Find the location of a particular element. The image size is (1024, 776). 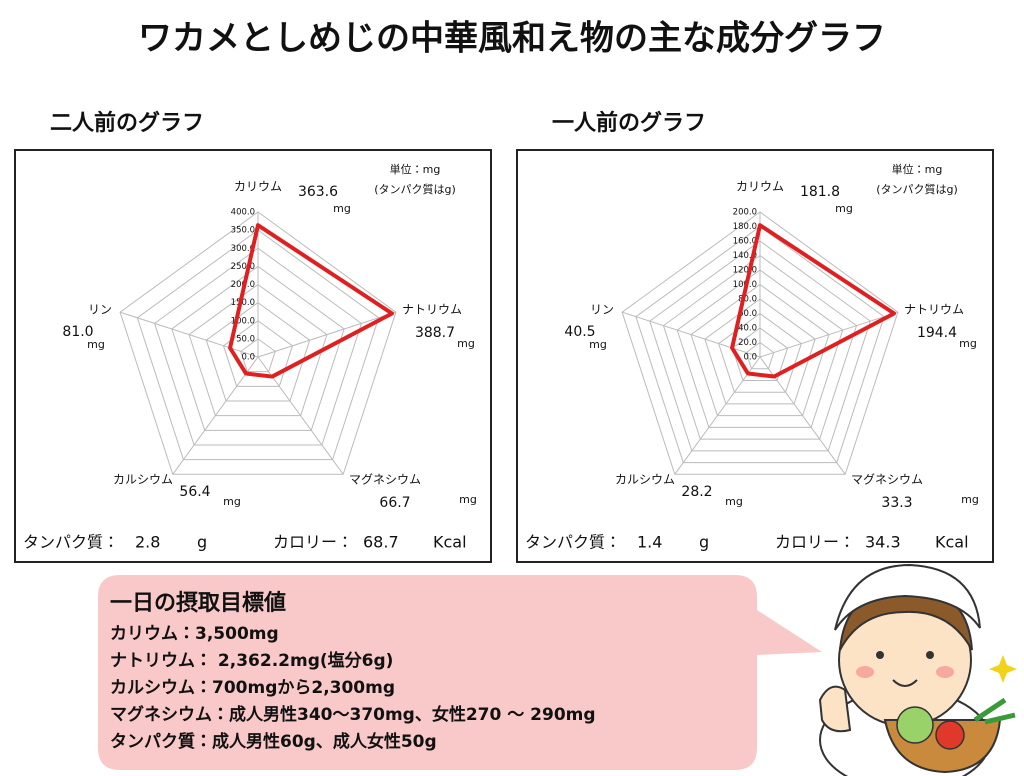

value-label: 388.7 is located at coordinates (435, 333).